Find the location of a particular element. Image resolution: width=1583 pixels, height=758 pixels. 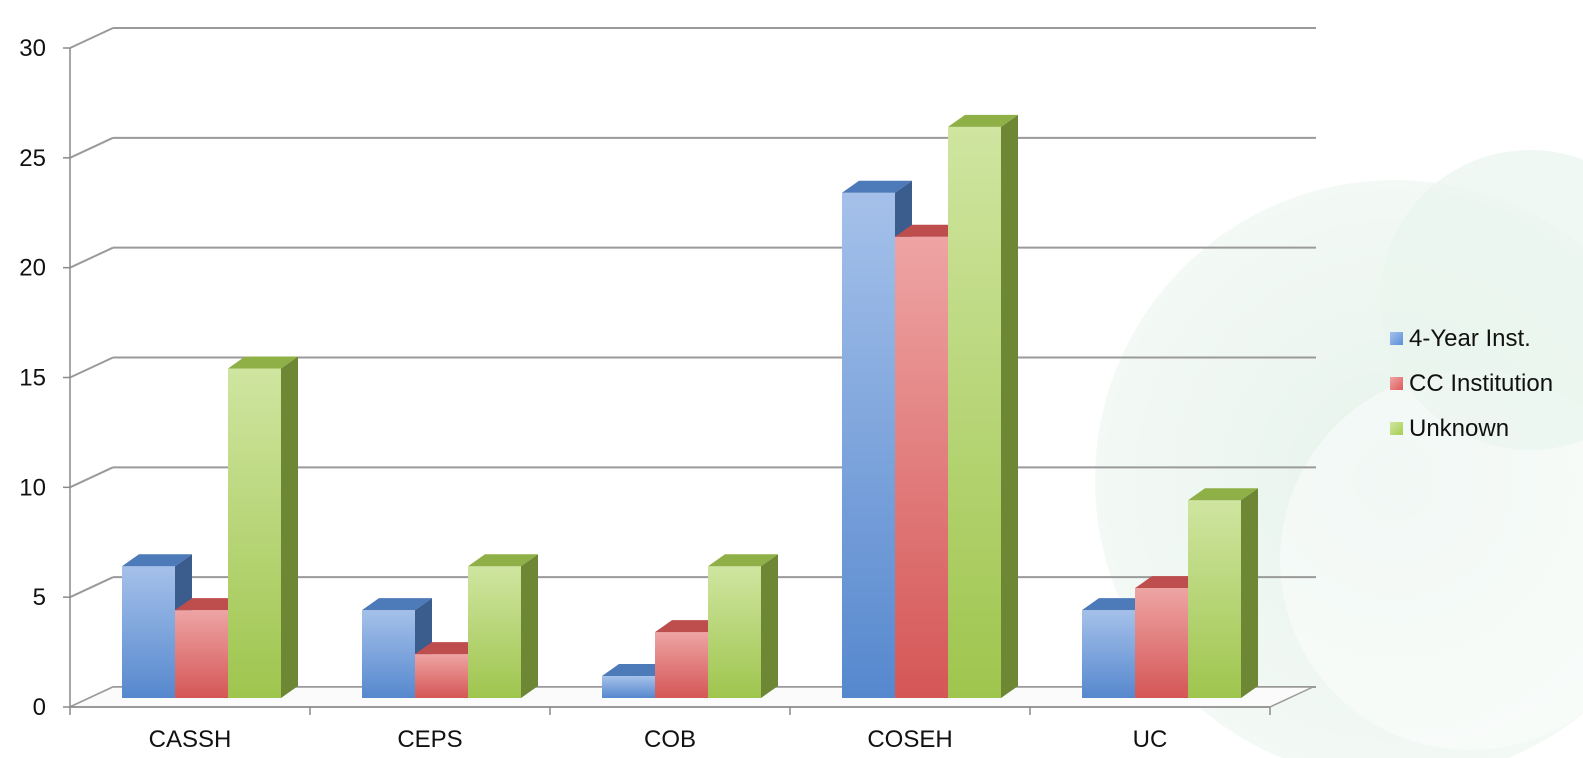

bar-ceps-unknown is located at coordinates (503, 626).